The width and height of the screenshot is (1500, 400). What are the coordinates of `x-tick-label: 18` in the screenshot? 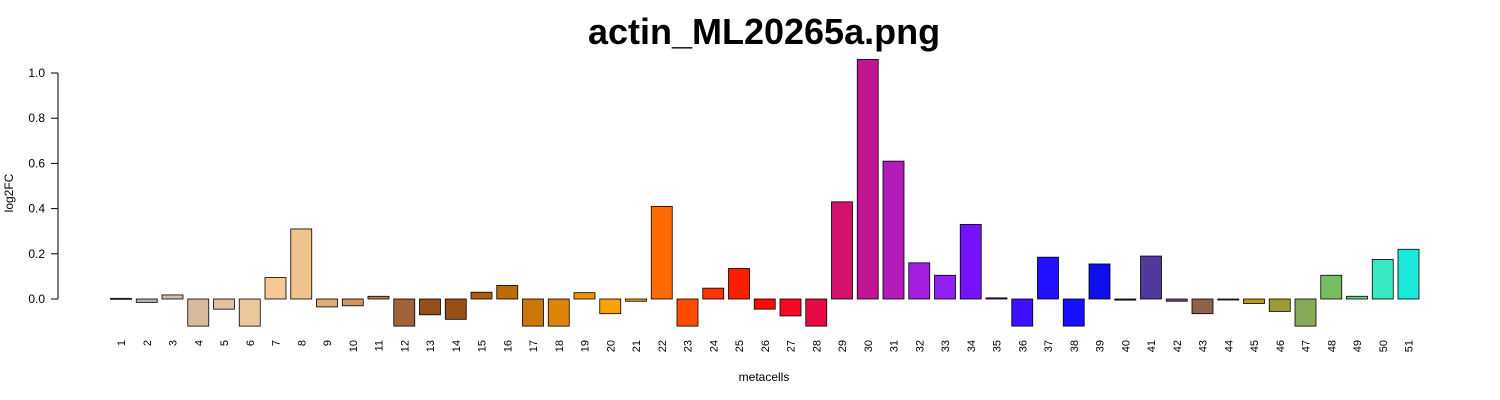 It's located at (560, 346).